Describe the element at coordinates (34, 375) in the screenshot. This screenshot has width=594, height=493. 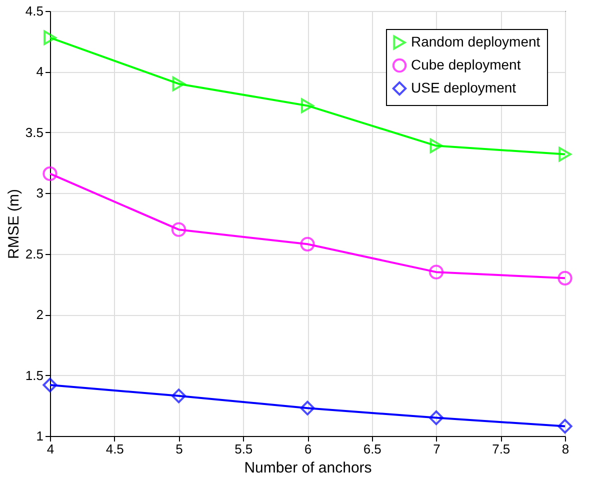
I see `y-tick-label: 1.5` at that location.